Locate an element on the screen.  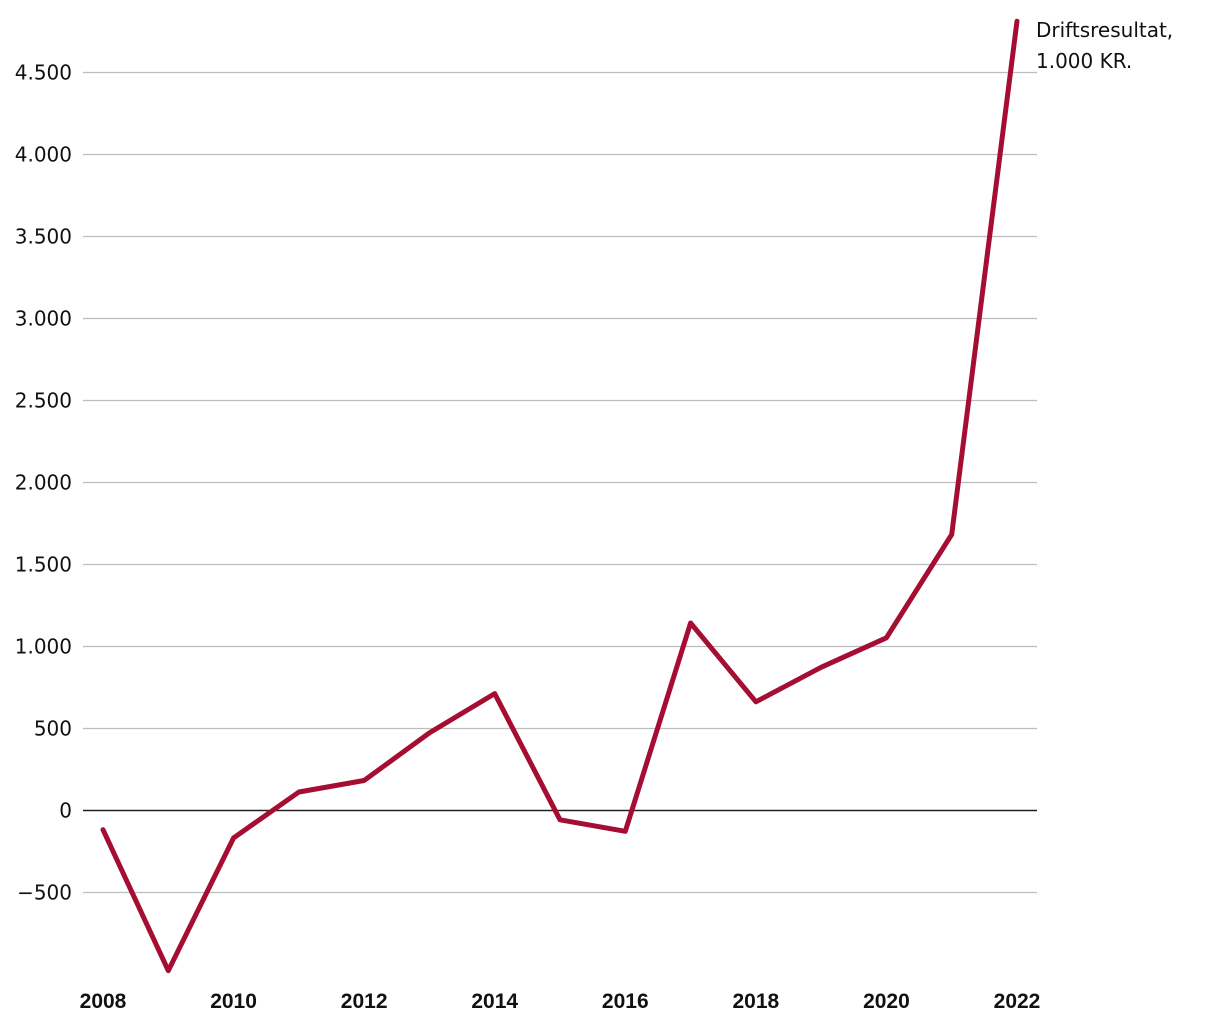
series-label-line: Driftsresultat, is located at coordinates (1104, 30).